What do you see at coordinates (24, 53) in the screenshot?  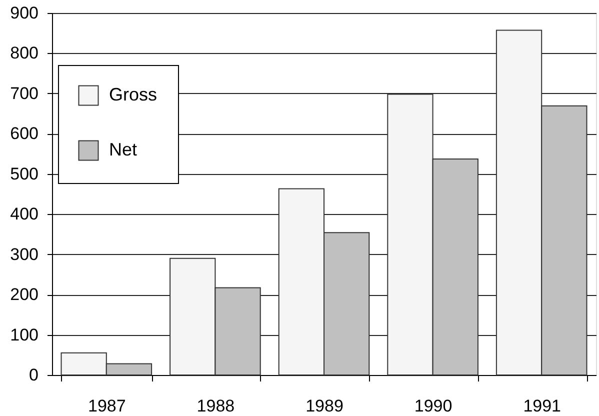 I see `y-tick-label: 800` at bounding box center [24, 53].